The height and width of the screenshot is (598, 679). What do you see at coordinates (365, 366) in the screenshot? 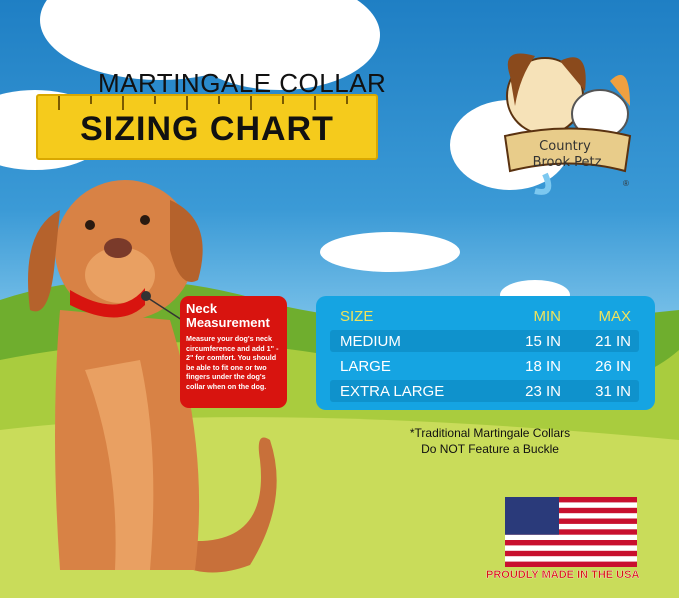
I see `size-cell: LARGE` at bounding box center [365, 366].